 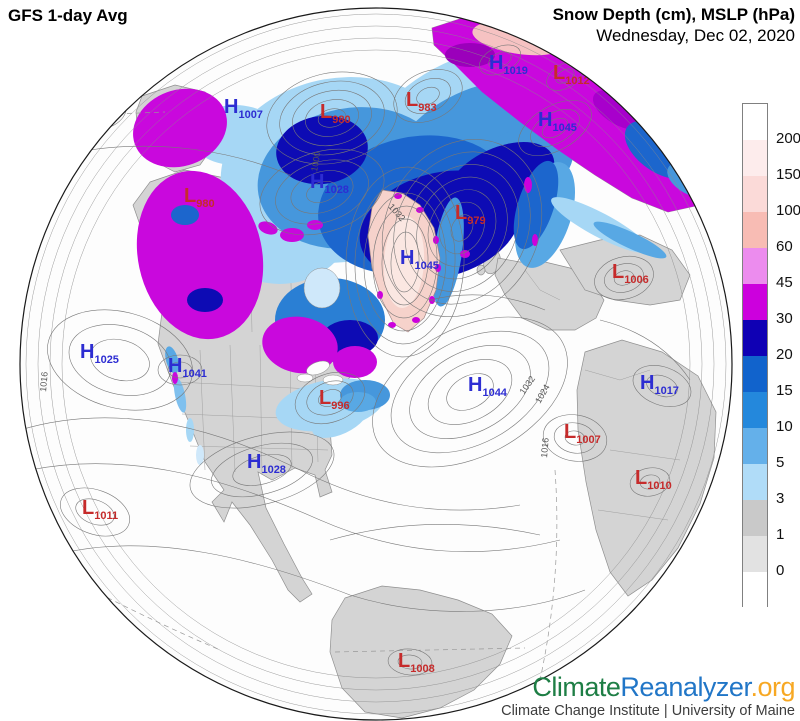 What do you see at coordinates (772, 687) in the screenshot?
I see `logo-org: .org` at bounding box center [772, 687].